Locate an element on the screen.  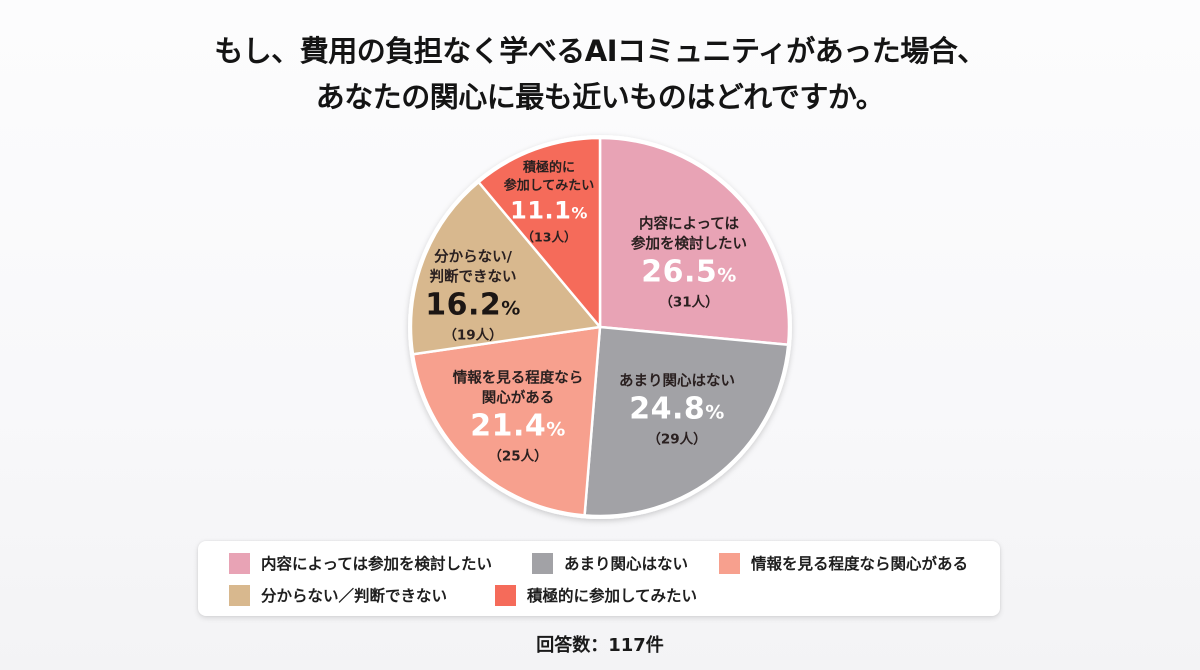
pie-slice-unsure is located at coordinates (505, 268).